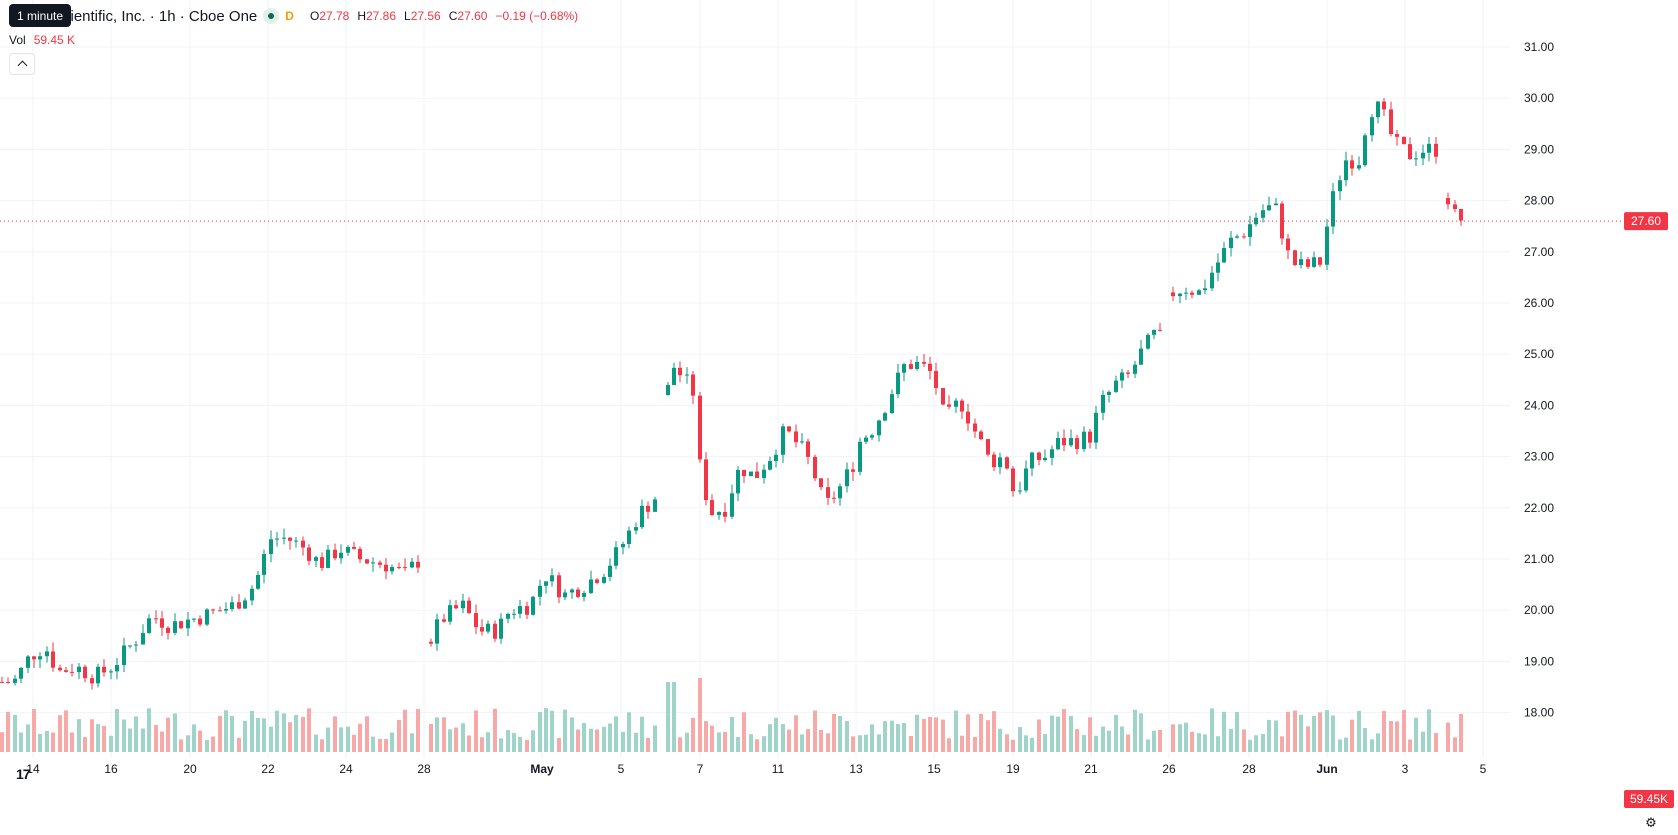 Image resolution: width=1678 pixels, height=835 pixels. What do you see at coordinates (23, 774) in the screenshot?
I see `tradingview-logo-icon: 17` at bounding box center [23, 774].